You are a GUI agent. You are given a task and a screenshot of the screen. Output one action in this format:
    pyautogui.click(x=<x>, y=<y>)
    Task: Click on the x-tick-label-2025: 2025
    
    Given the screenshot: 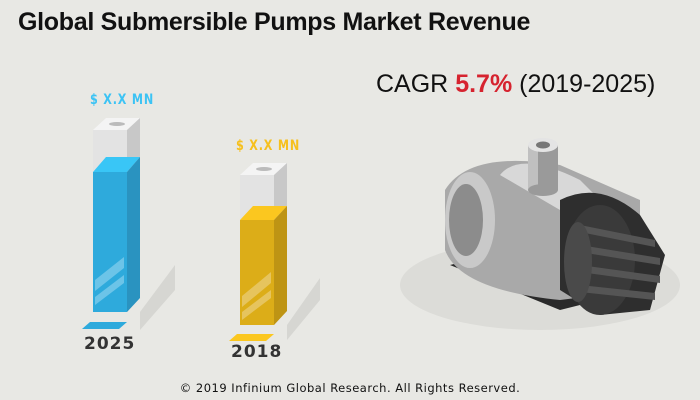 What is the action you would take?
    pyautogui.click(x=110, y=344)
    